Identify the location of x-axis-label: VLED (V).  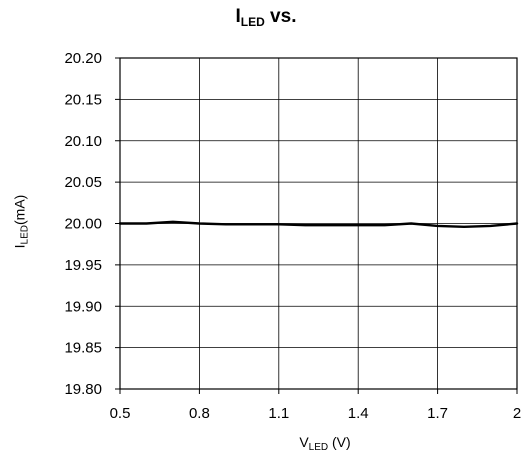
(325, 443).